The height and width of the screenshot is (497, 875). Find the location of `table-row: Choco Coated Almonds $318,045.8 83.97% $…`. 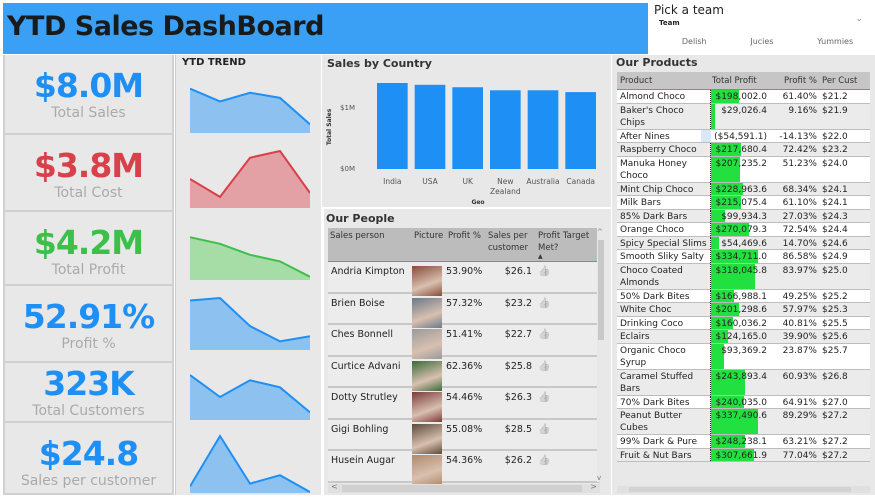

table-row: Choco Coated Almonds $318,045.8 83.97% $… is located at coordinates (743, 276).